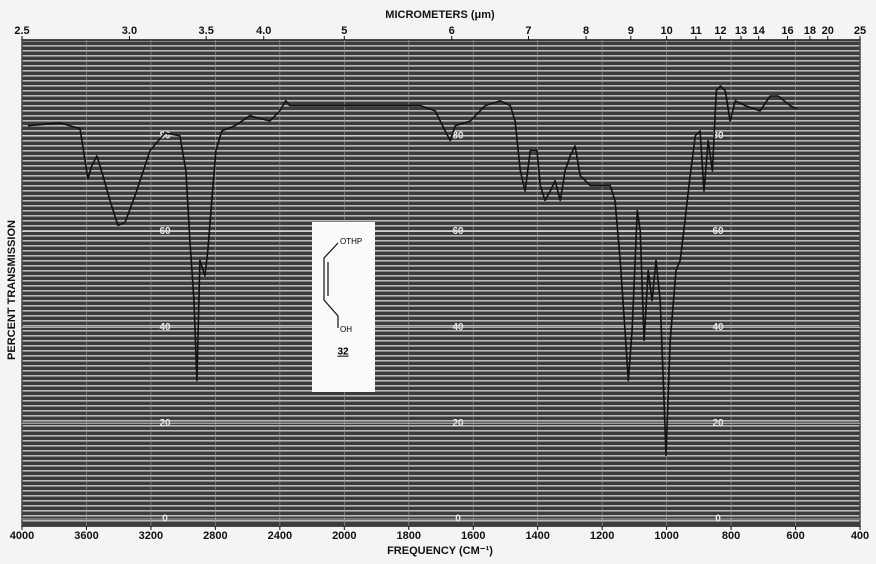  What do you see at coordinates (666, 536) in the screenshot?
I see `x-tick-label: 1000` at bounding box center [666, 536].